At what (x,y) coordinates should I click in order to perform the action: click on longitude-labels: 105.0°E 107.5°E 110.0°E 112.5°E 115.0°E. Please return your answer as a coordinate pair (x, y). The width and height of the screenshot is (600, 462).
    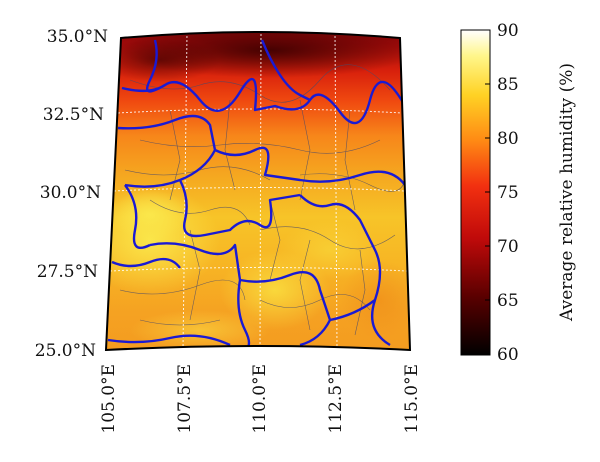
    Looking at the image, I should click on (260, 399).